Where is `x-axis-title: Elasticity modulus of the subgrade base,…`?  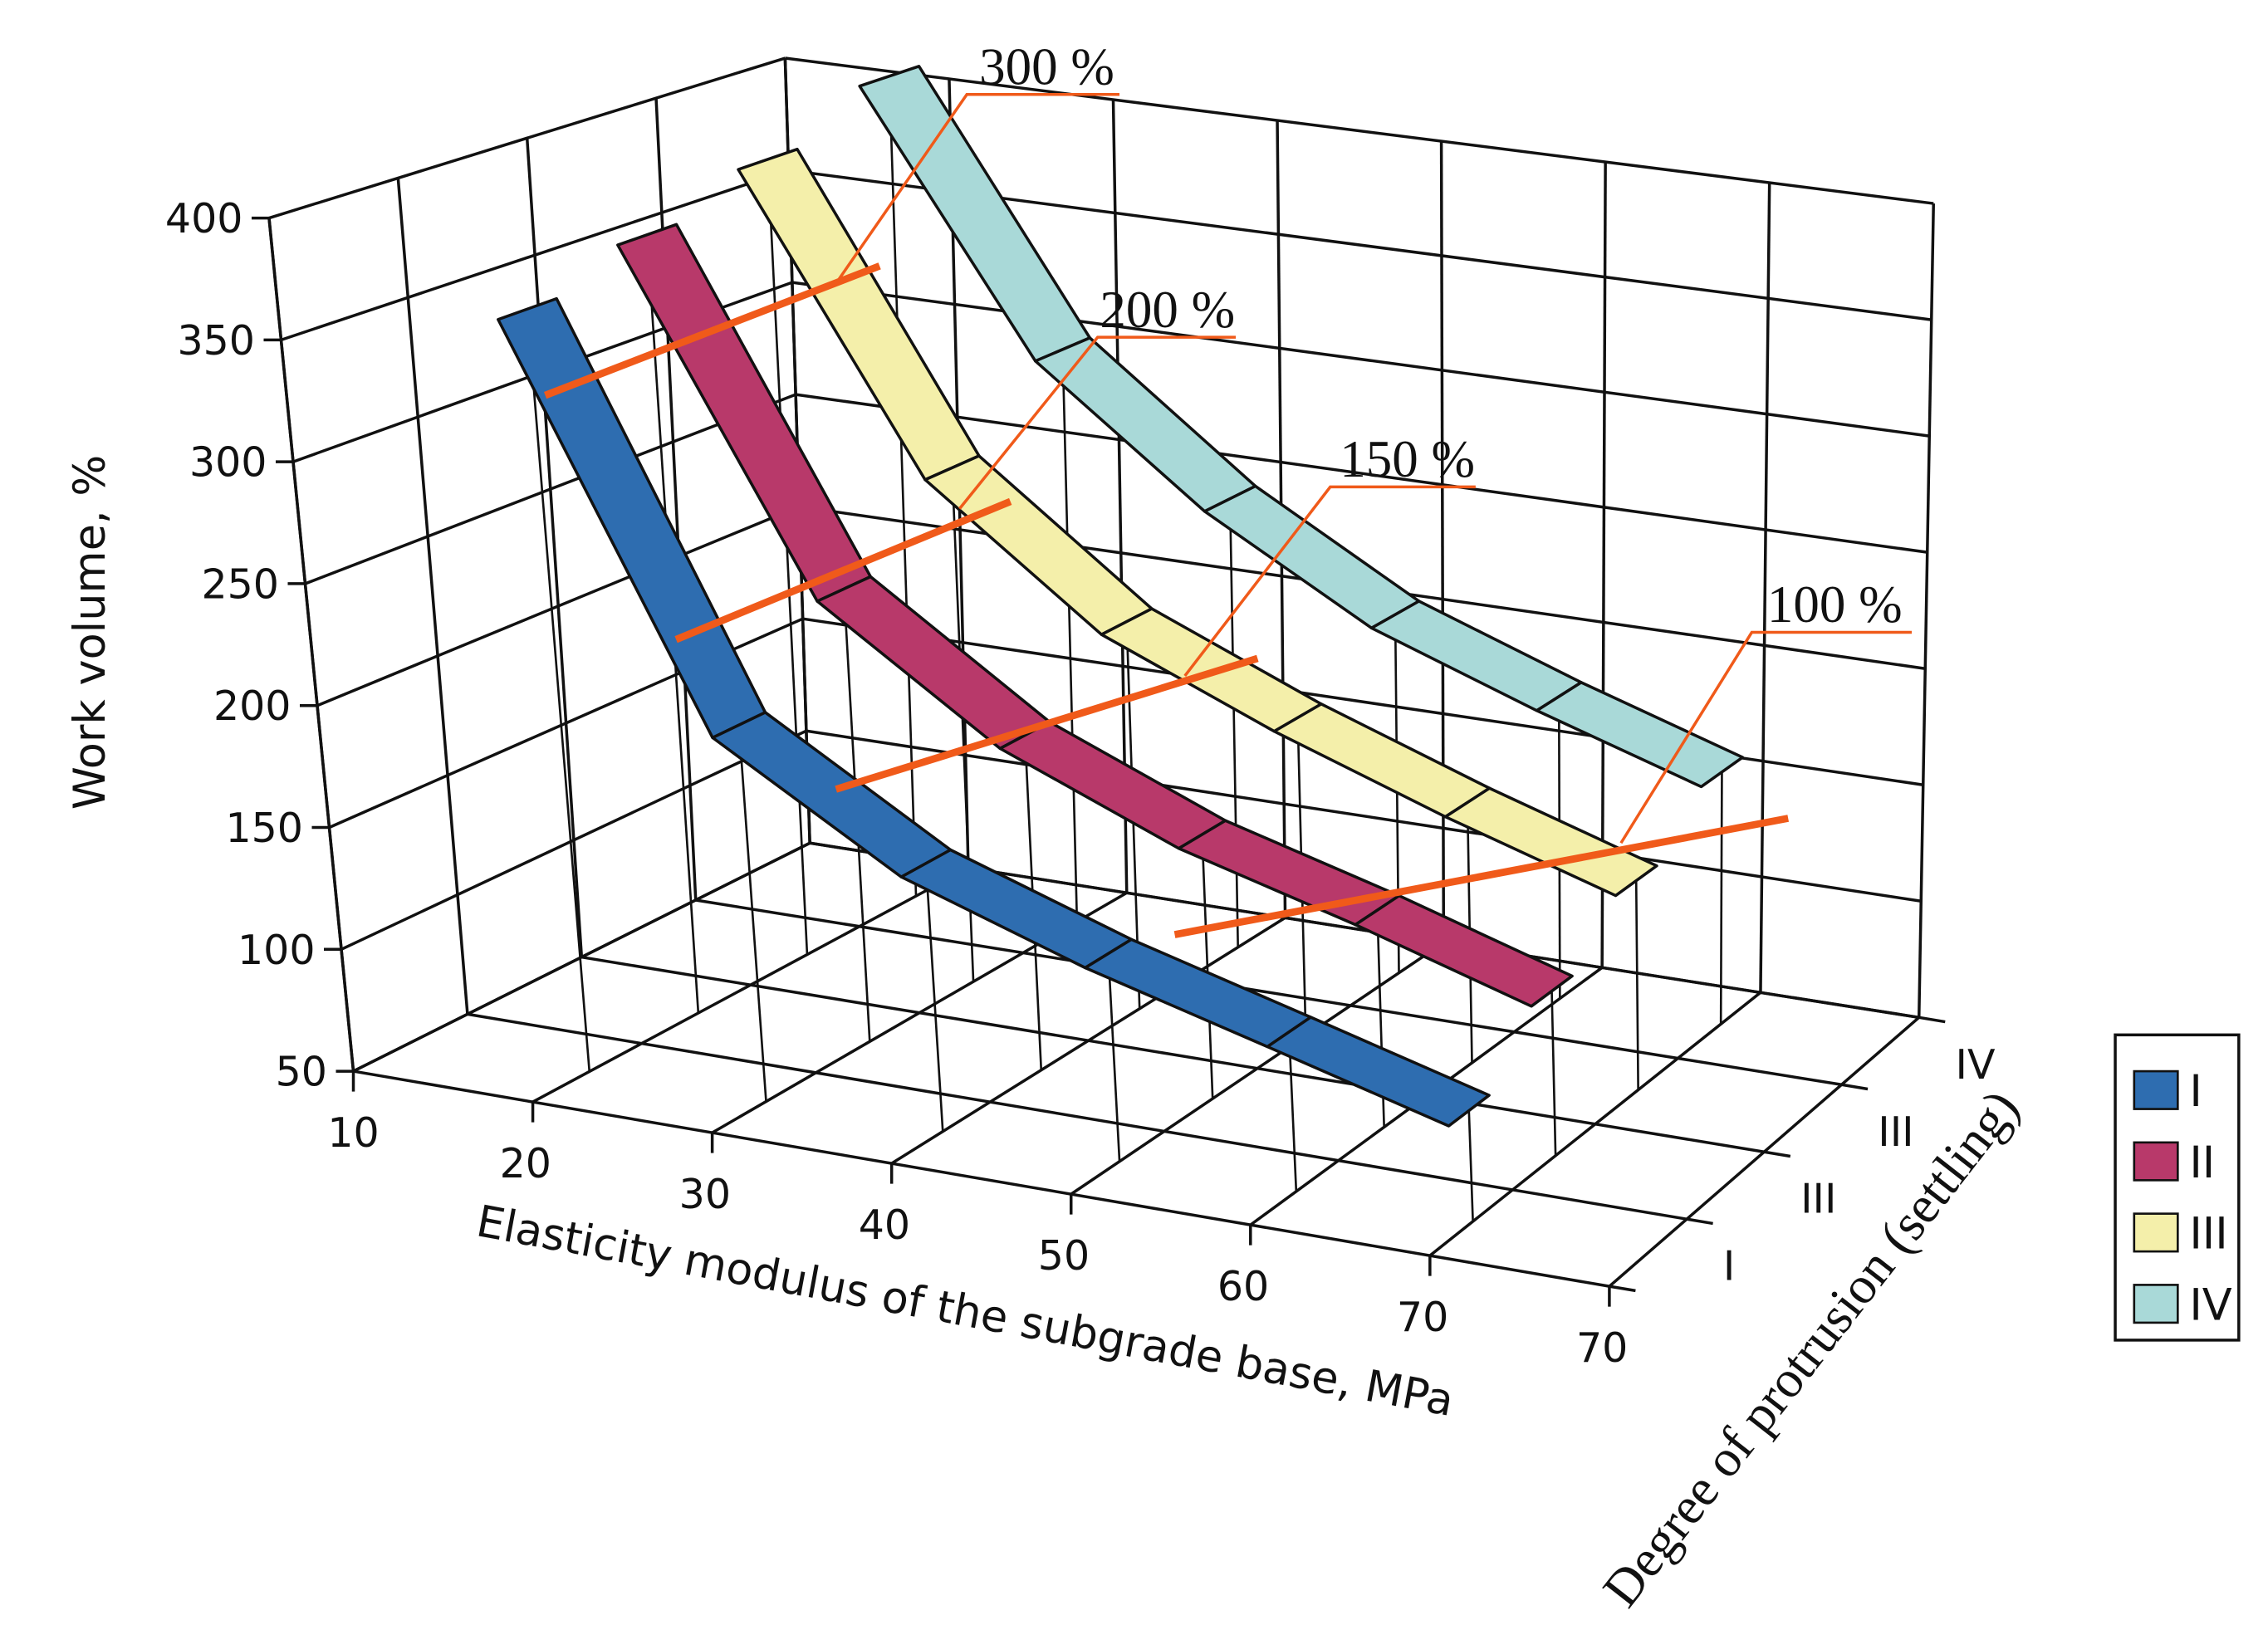 x-axis-title: Elasticity modulus of the subgrade base,… is located at coordinates (965, 1311).